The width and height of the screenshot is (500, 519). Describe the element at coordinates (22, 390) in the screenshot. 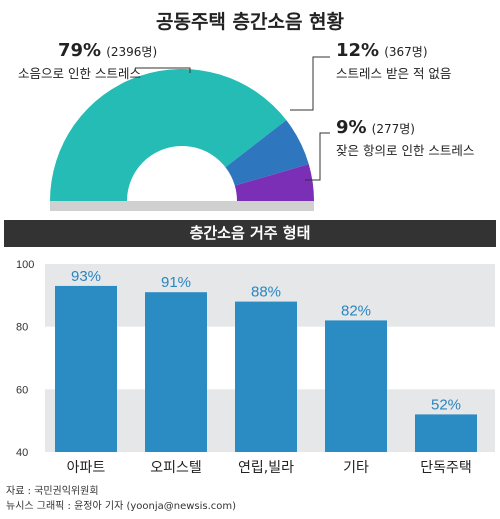

I see `y-tick-label: 60` at that location.